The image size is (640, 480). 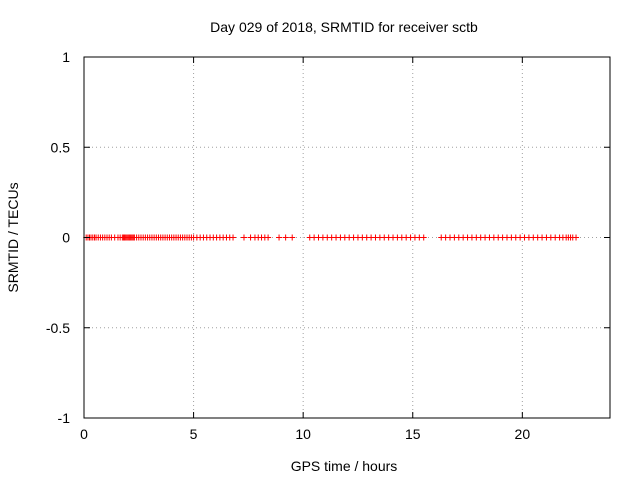 I want to click on x-tick-label: 0, so click(x=84, y=434).